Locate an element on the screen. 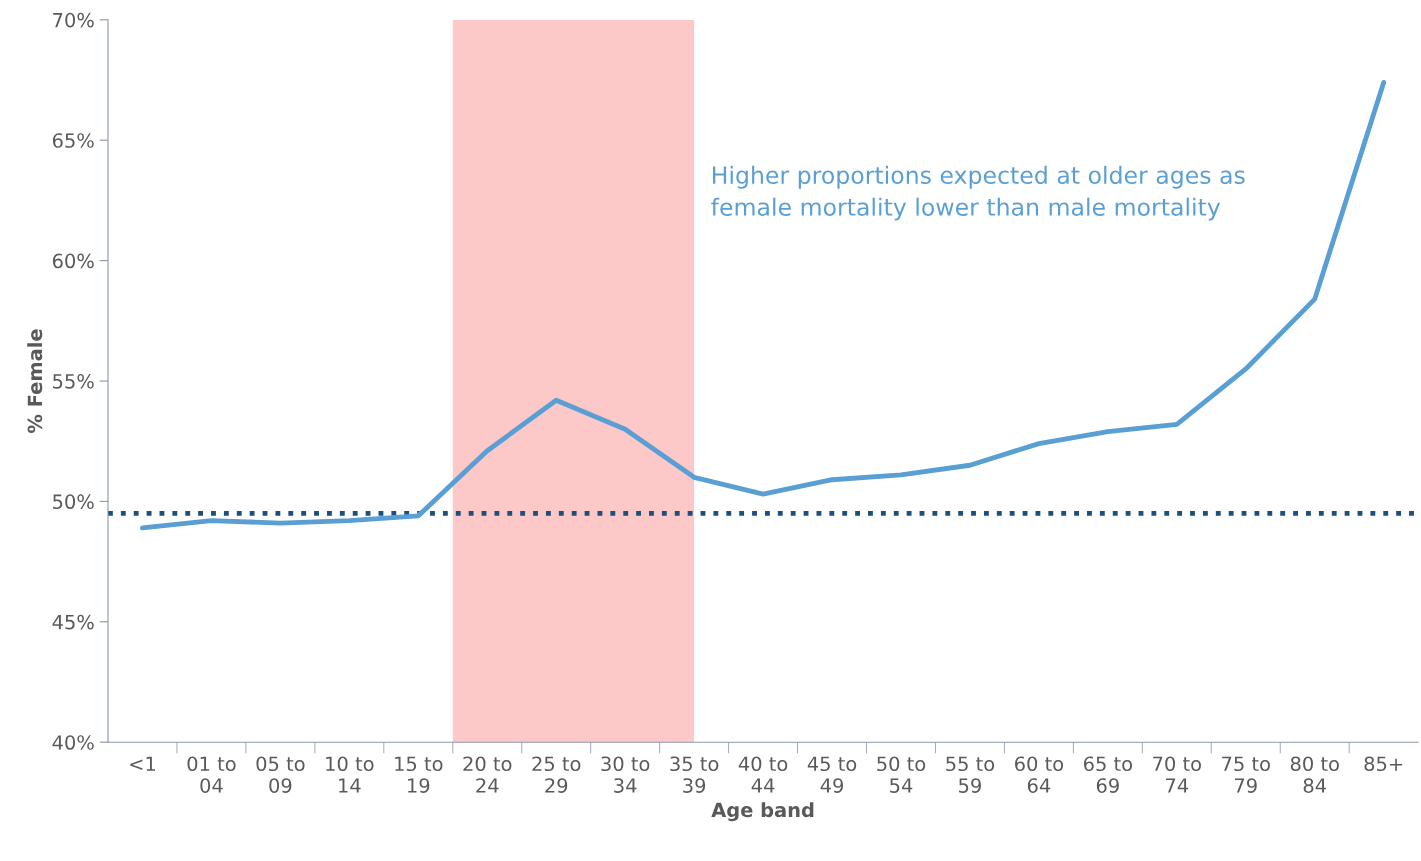 The width and height of the screenshot is (1421, 861). y-axis-title: % Female is located at coordinates (35, 381).